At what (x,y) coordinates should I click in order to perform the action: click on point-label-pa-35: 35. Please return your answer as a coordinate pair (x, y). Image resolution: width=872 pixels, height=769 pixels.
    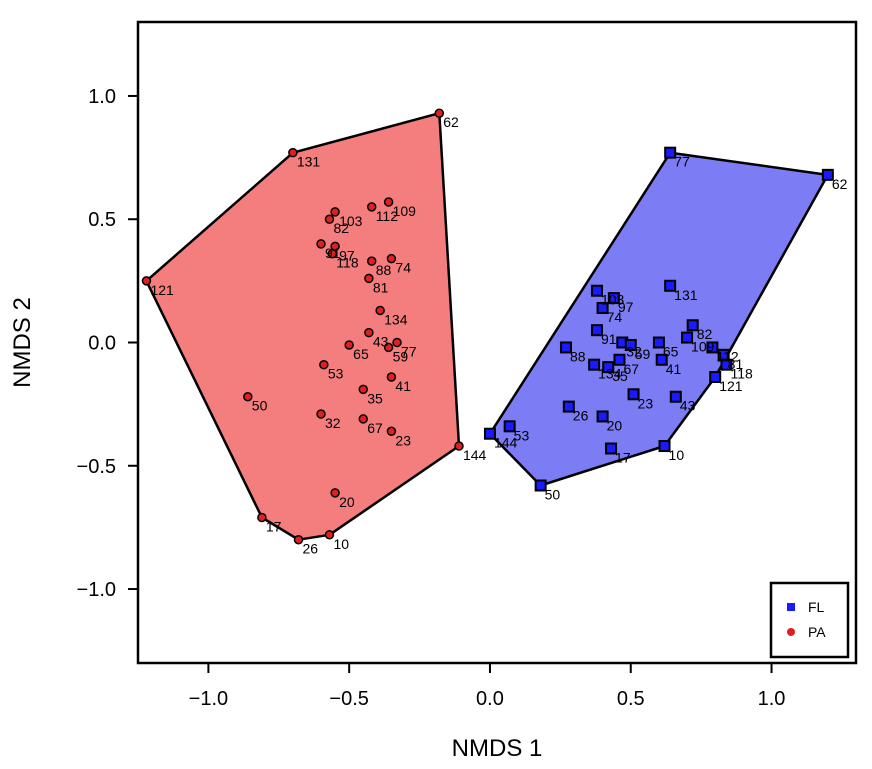
    Looking at the image, I should click on (375, 398).